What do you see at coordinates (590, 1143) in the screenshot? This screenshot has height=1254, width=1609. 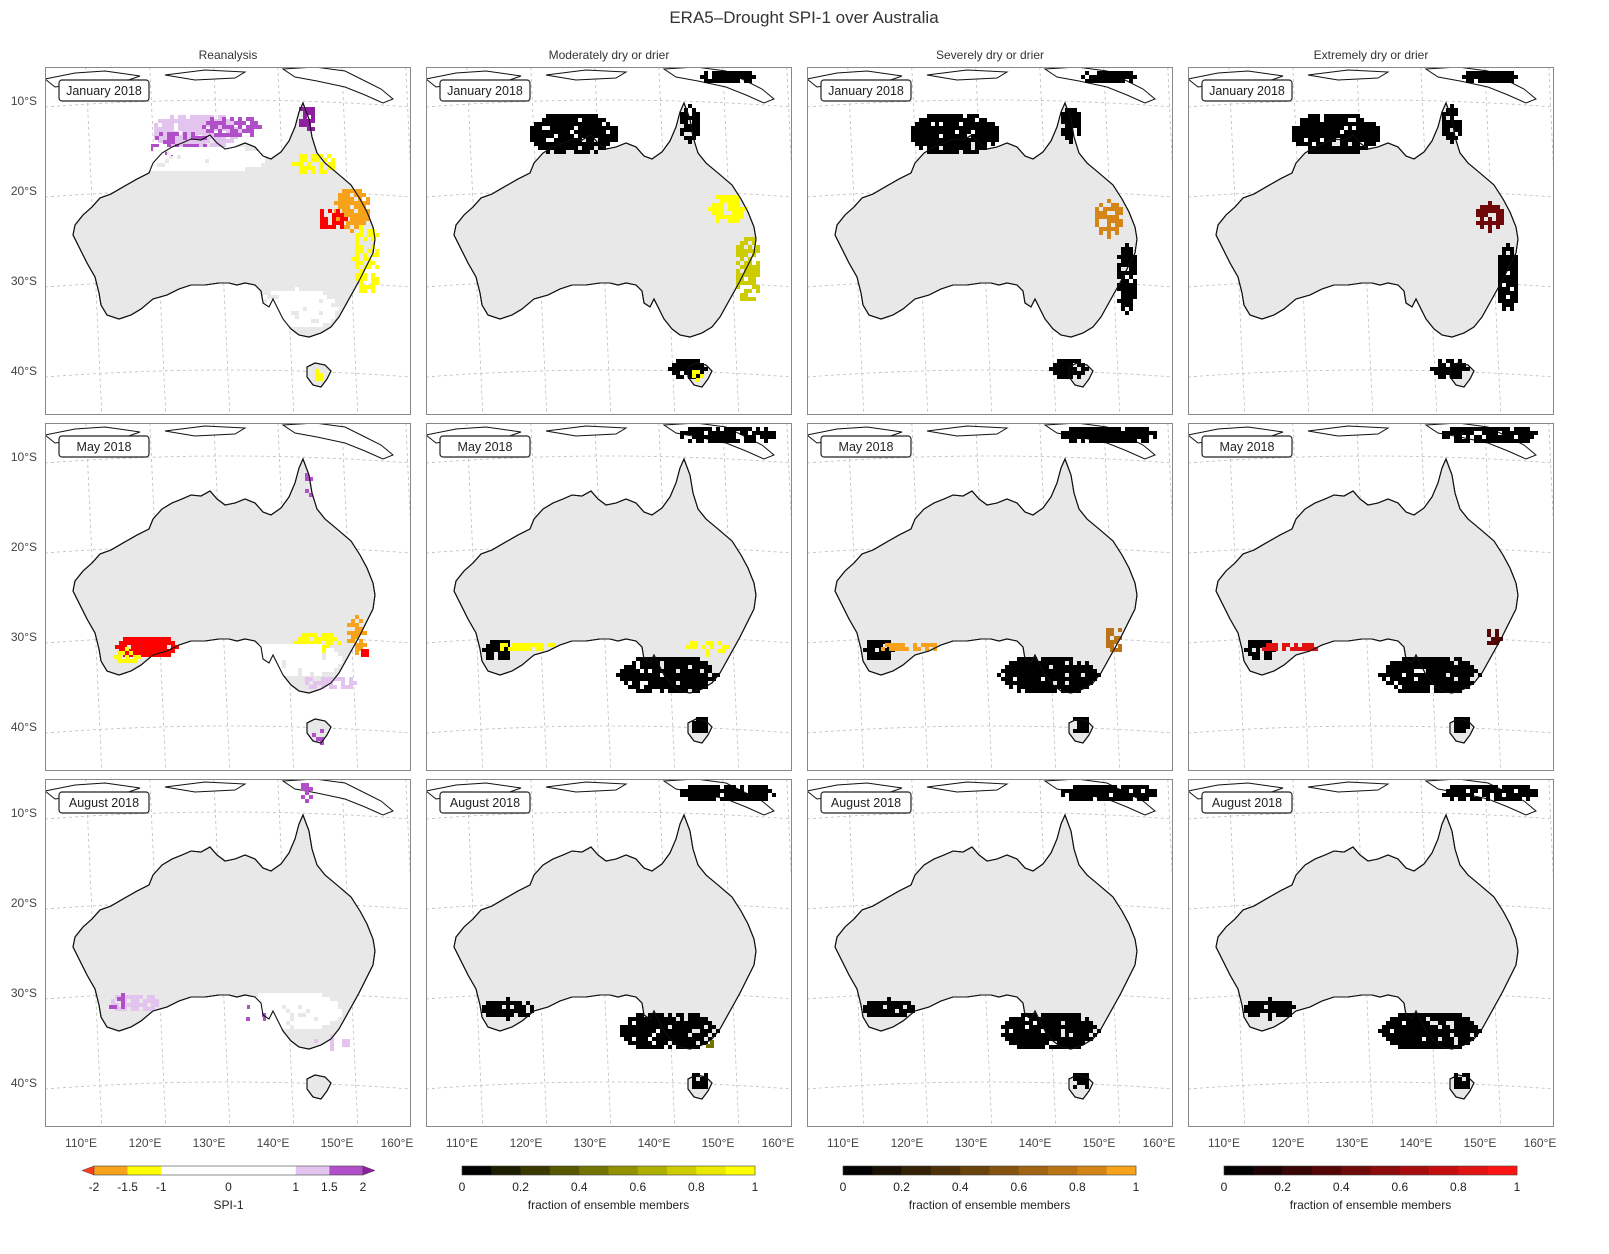 I see `longitude-tick-label: 130°E` at bounding box center [590, 1143].